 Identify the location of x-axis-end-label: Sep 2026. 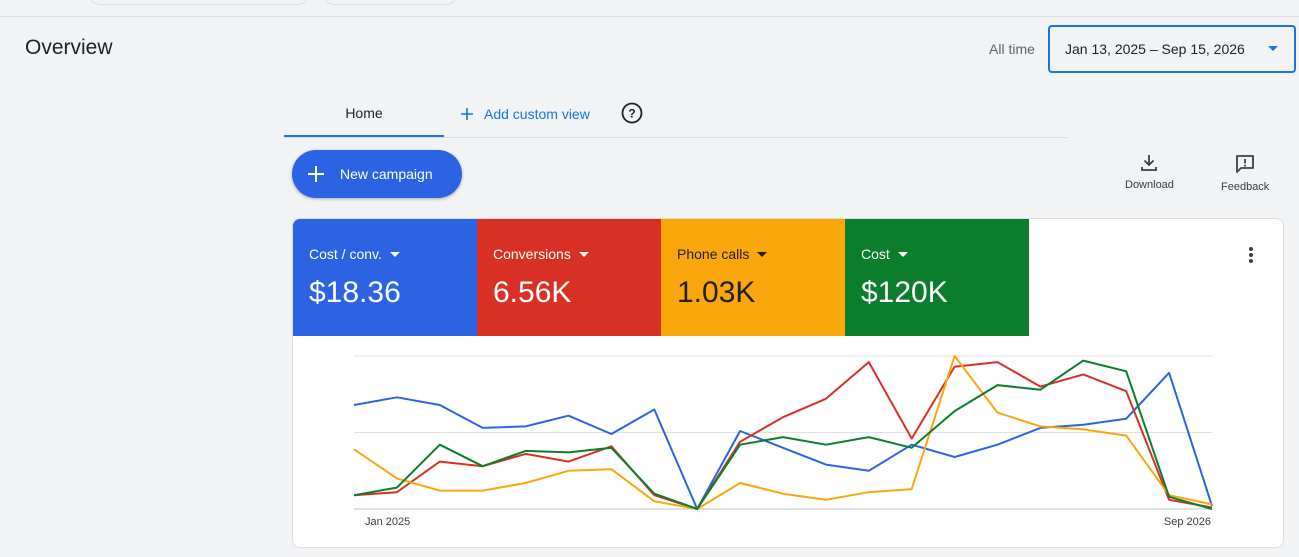
(1187, 522).